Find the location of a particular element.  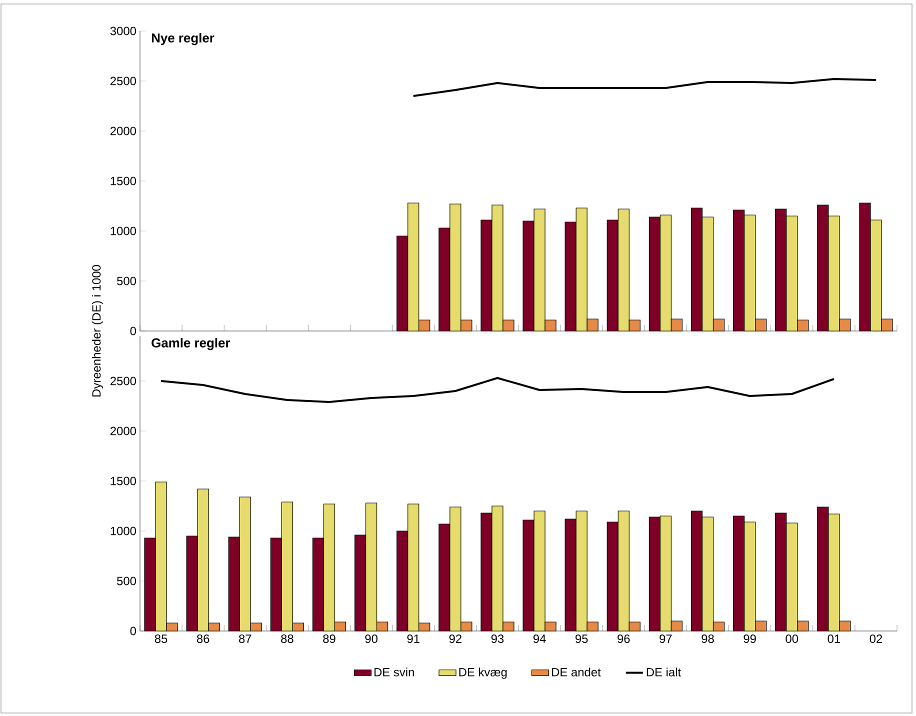

x-tick-label: 95 is located at coordinates (582, 638).